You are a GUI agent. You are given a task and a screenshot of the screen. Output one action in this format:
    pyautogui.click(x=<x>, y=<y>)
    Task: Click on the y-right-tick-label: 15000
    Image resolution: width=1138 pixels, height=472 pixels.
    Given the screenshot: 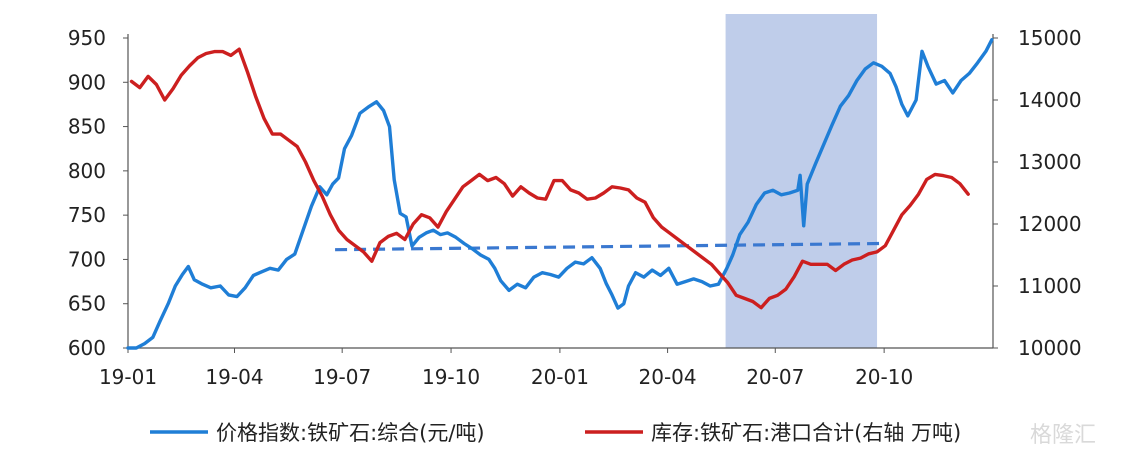 What is the action you would take?
    pyautogui.click(x=1050, y=38)
    